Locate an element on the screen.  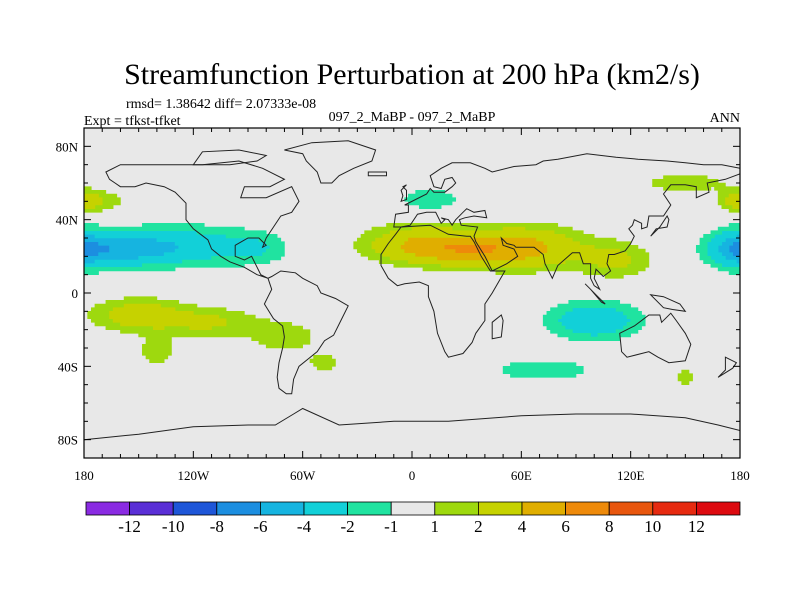
y-tick-label: 40N is located at coordinates (67, 220).